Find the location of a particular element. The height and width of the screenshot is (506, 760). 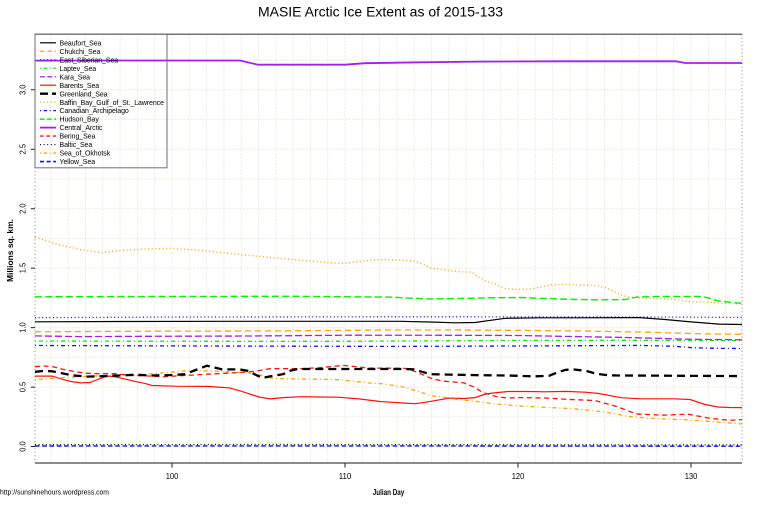

svg-text: 3.0 is located at coordinates (23, 89).